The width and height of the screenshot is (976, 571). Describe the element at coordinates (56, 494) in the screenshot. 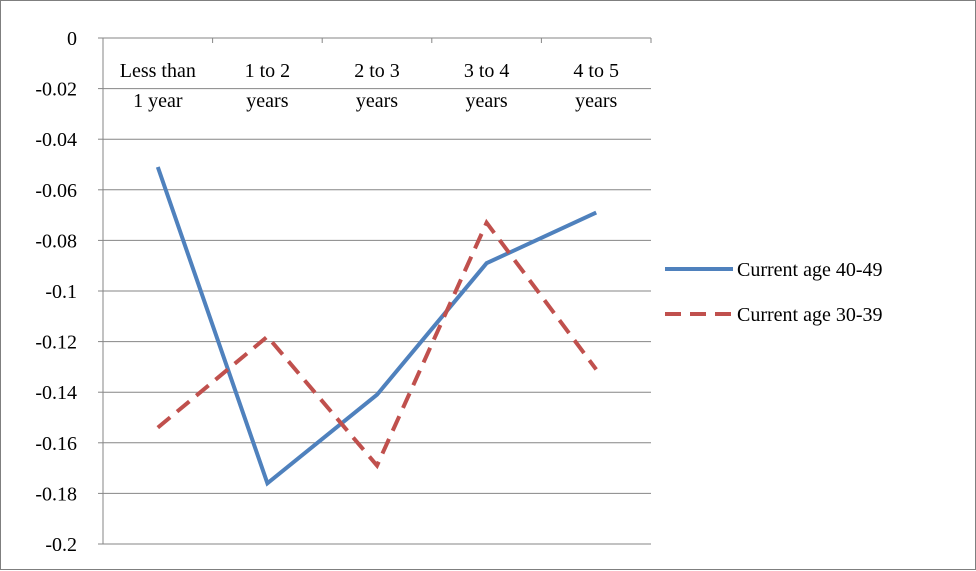

I see `y-tick-label: -0.18` at that location.